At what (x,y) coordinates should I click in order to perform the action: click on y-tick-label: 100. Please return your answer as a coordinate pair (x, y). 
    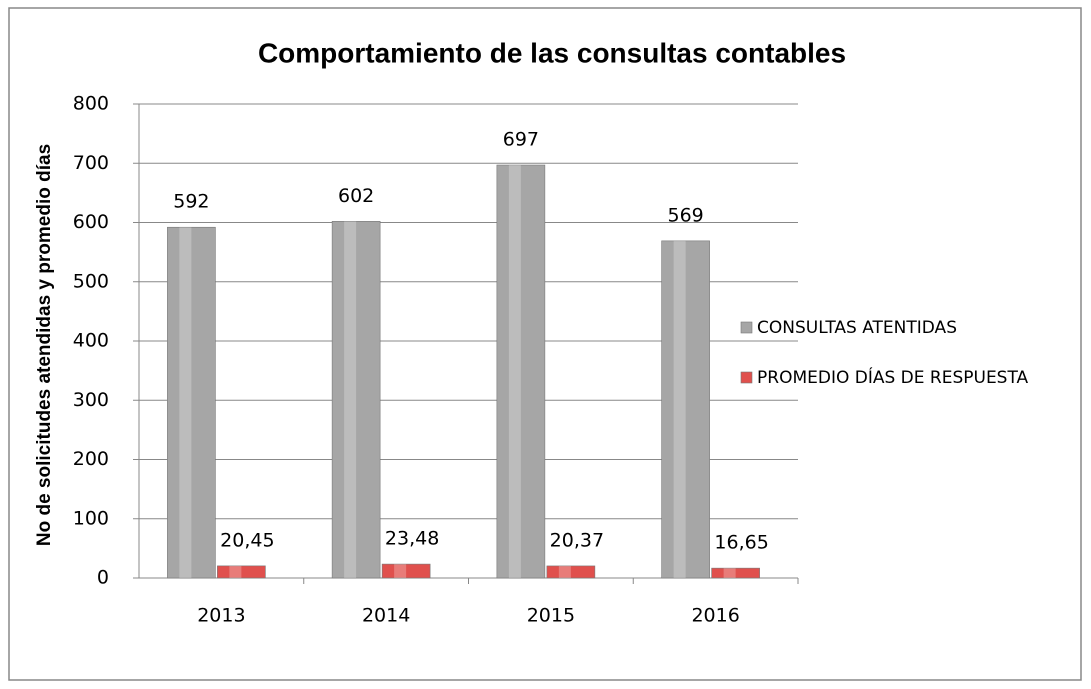
    Looking at the image, I should click on (91, 518).